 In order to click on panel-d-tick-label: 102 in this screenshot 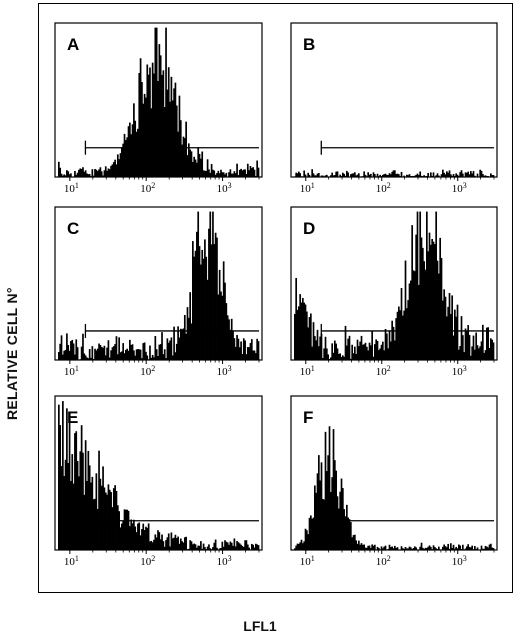, I will do `click(383, 371)`.